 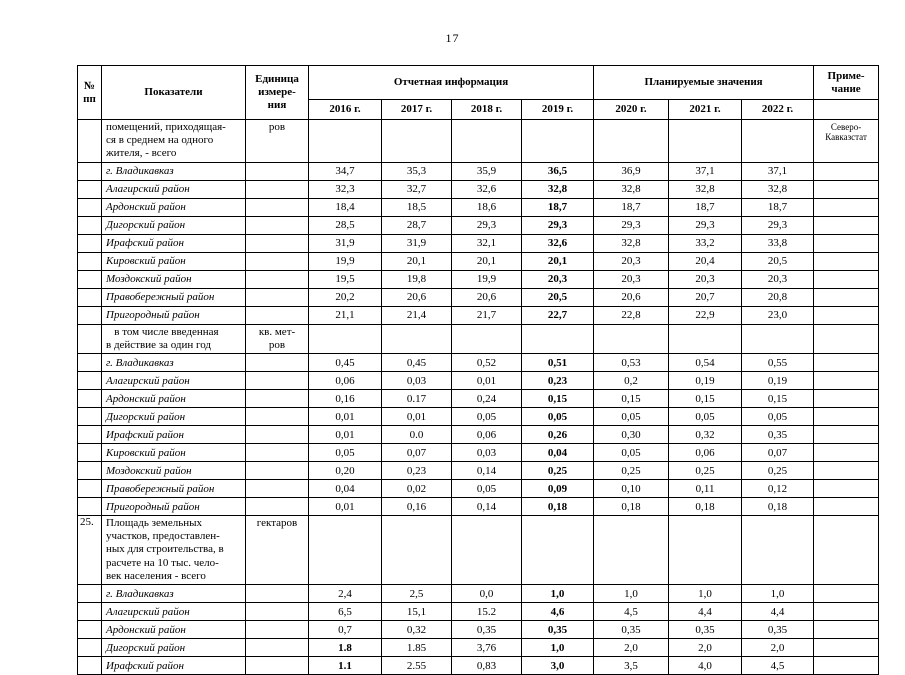 I want to click on district-name-cell: Моздокский район, so click(x=173, y=471).